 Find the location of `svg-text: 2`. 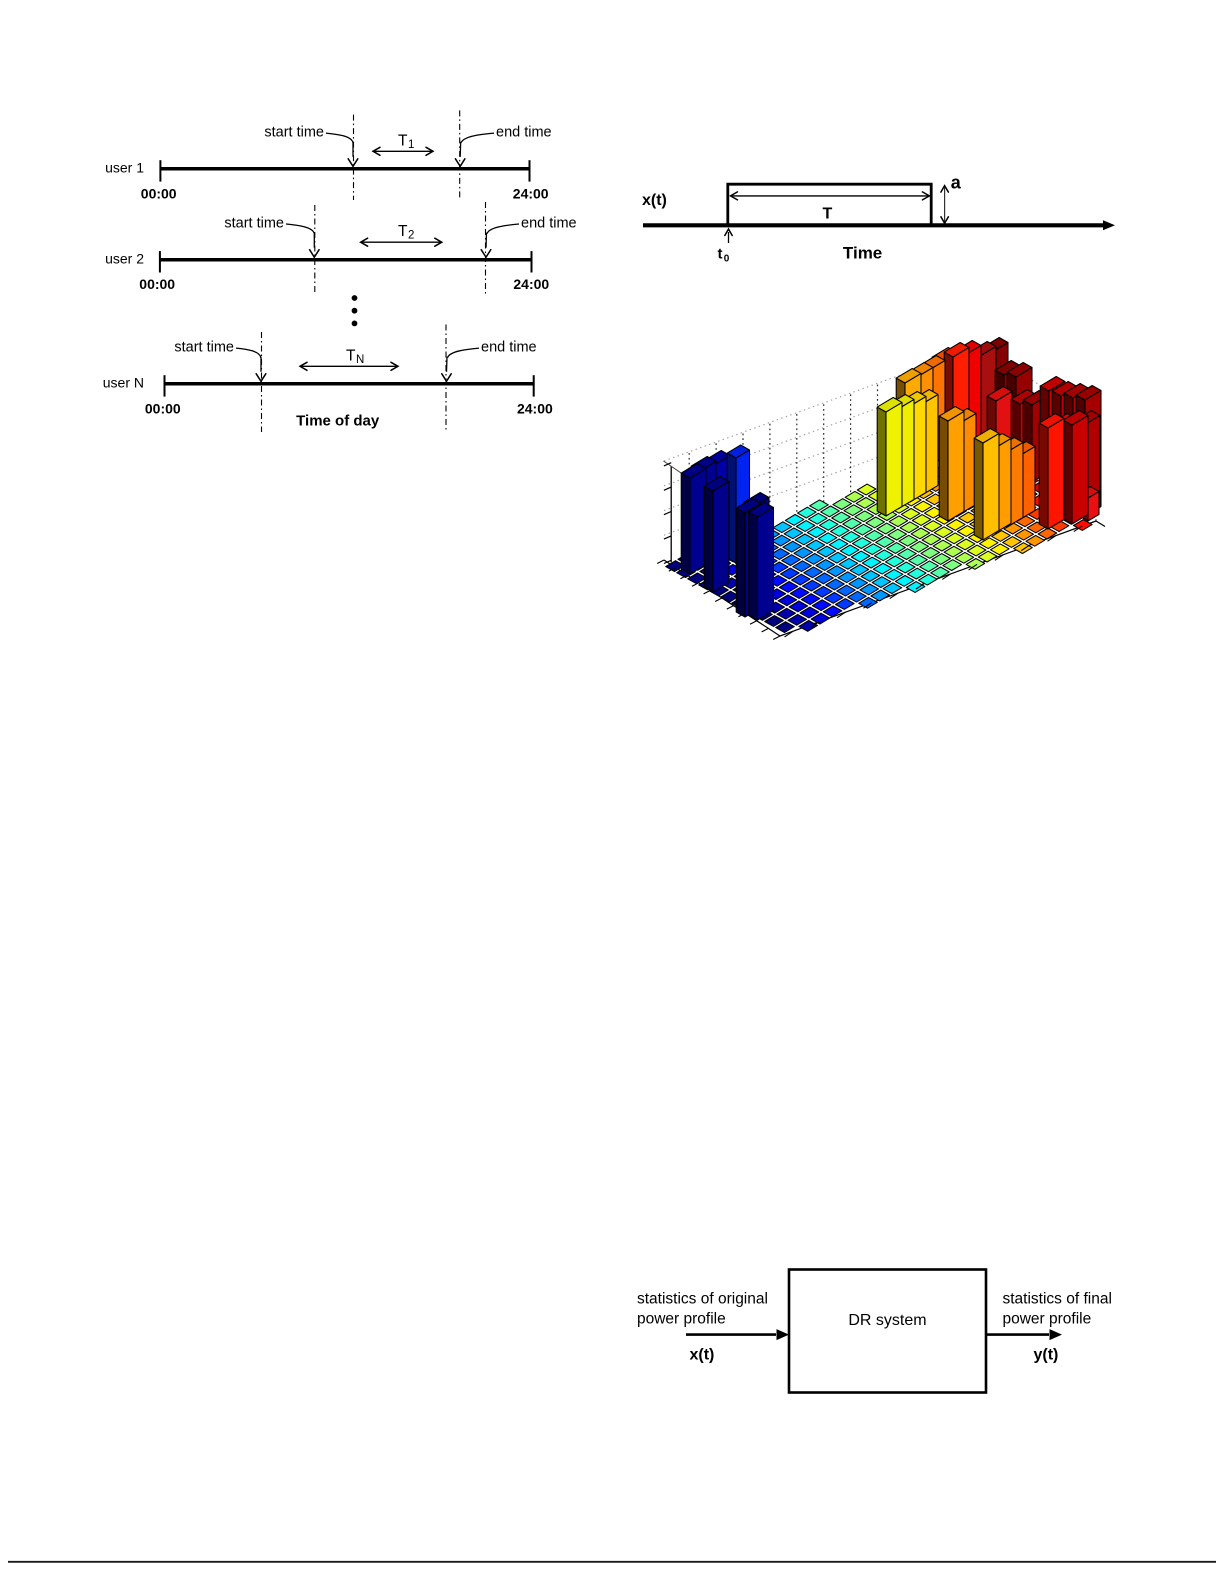

svg-text: 2 is located at coordinates (411, 236).